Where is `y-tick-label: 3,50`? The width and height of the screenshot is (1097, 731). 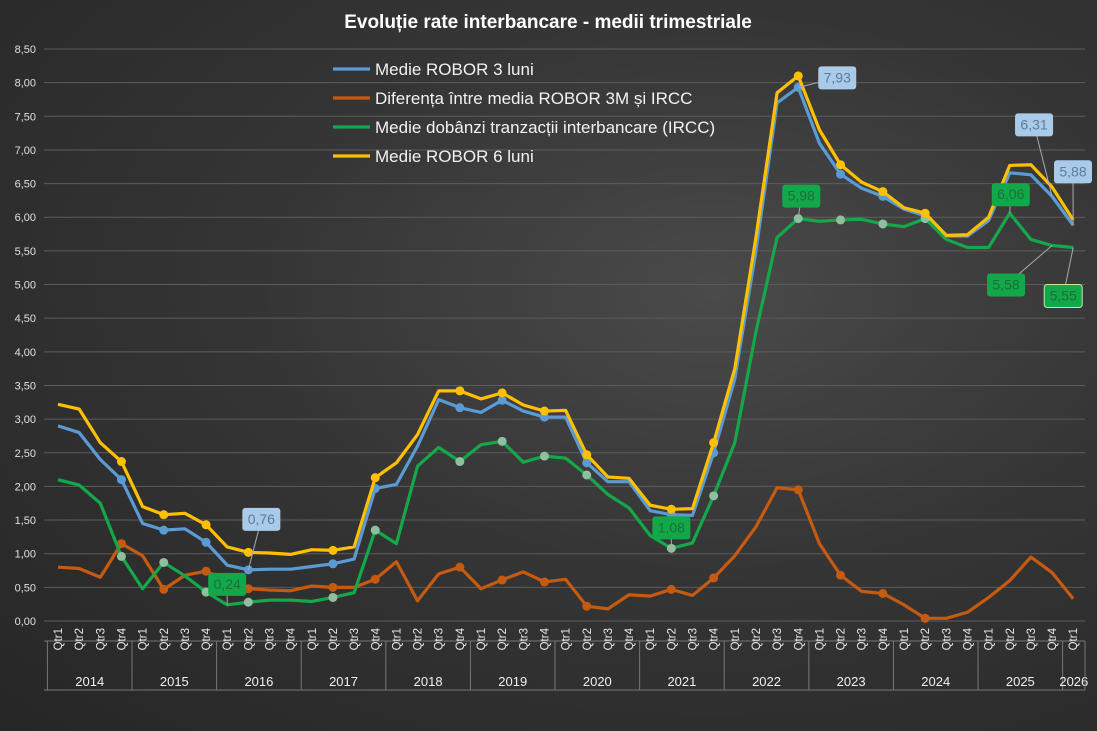
y-tick-label: 3,50 is located at coordinates (25, 386).